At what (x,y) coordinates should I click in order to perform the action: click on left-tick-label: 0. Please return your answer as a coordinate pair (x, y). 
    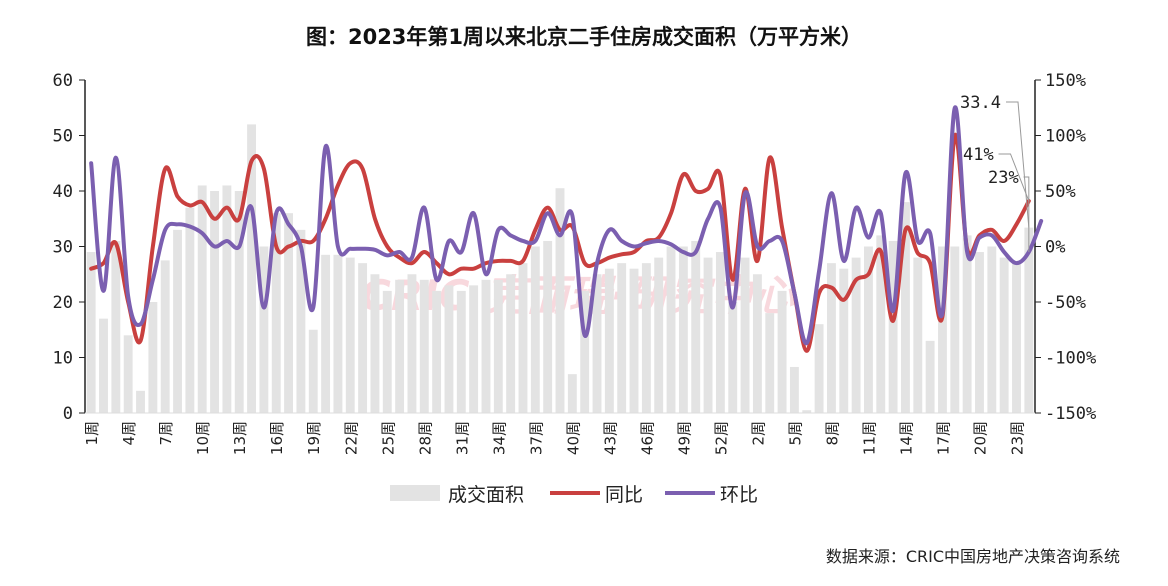
    Looking at the image, I should click on (68, 414).